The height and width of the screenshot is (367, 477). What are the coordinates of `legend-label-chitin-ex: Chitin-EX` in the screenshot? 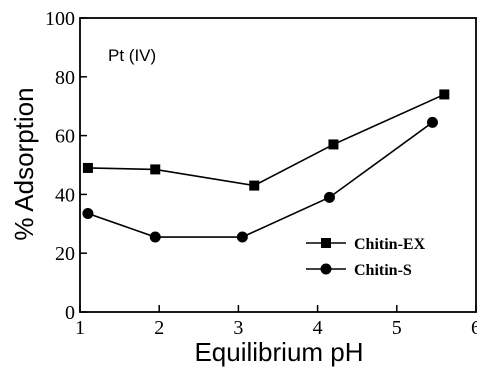 It's located at (390, 244).